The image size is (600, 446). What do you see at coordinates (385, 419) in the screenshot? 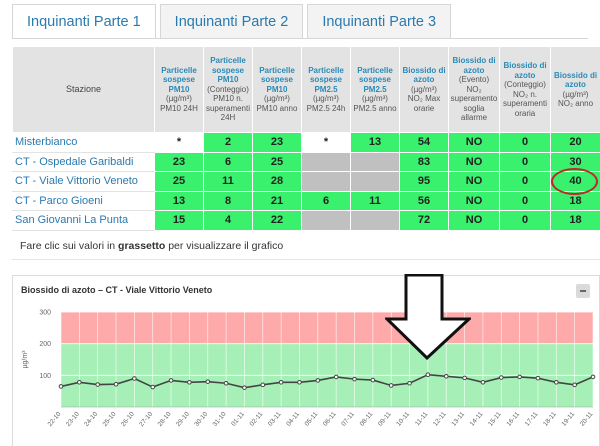
I see `x-tick-label: 09-11` at bounding box center [385, 419].